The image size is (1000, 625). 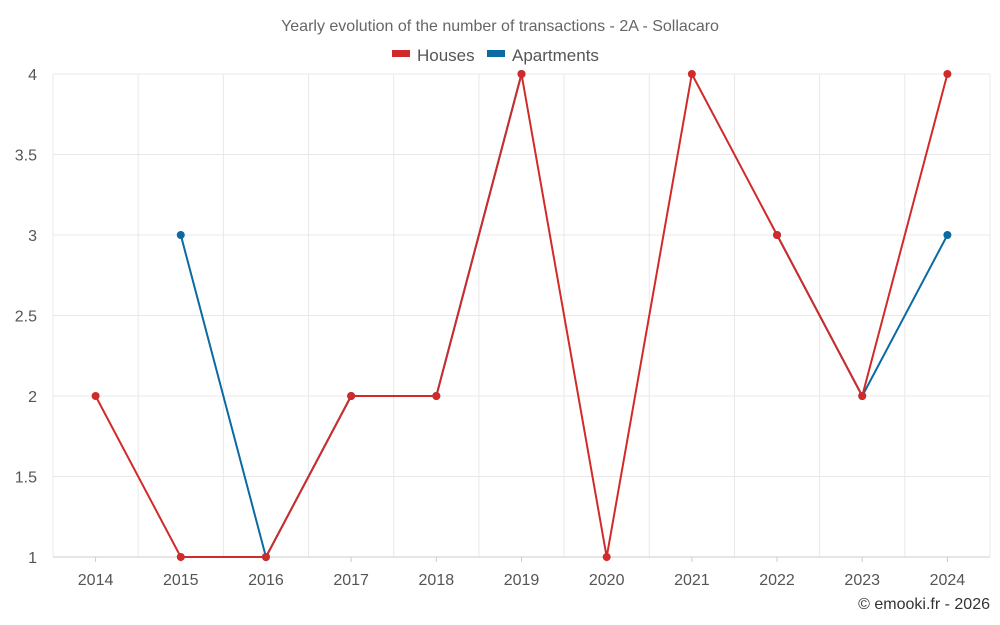 What do you see at coordinates (777, 580) in the screenshot?
I see `x-tick-label: 2022` at bounding box center [777, 580].